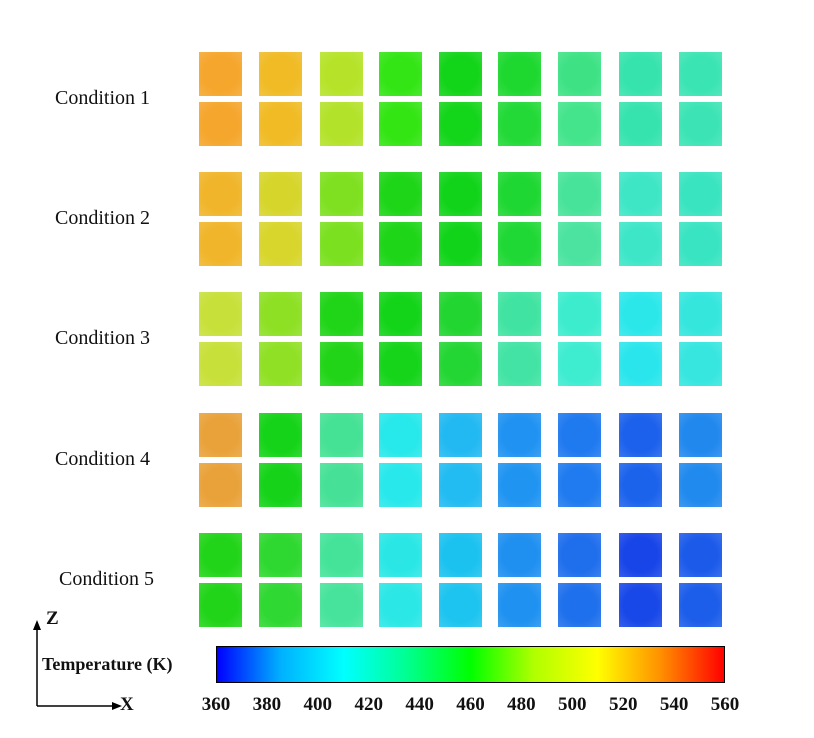 The image size is (814, 738). Describe the element at coordinates (103, 338) in the screenshot. I see `condition-label: Condition 3` at that location.